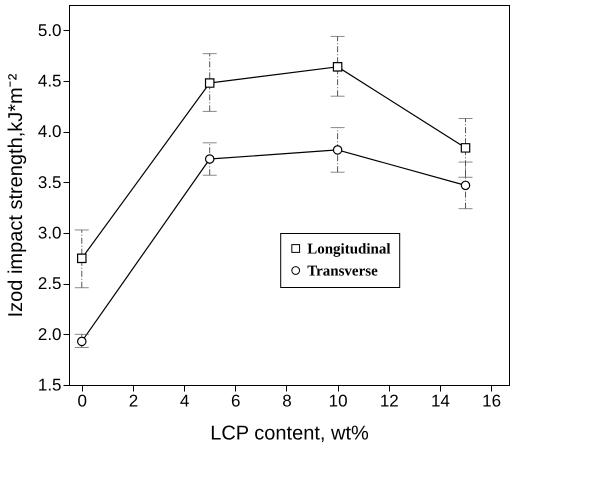 The width and height of the screenshot is (605, 496). I want to click on y-tick-label: 4.5, so click(50, 81).